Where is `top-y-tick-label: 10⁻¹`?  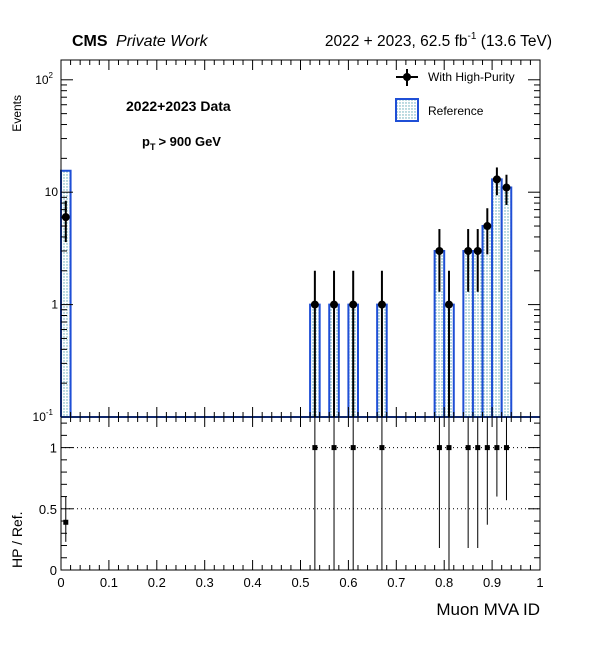 top-y-tick-label: 10⁻¹ is located at coordinates (43, 416).